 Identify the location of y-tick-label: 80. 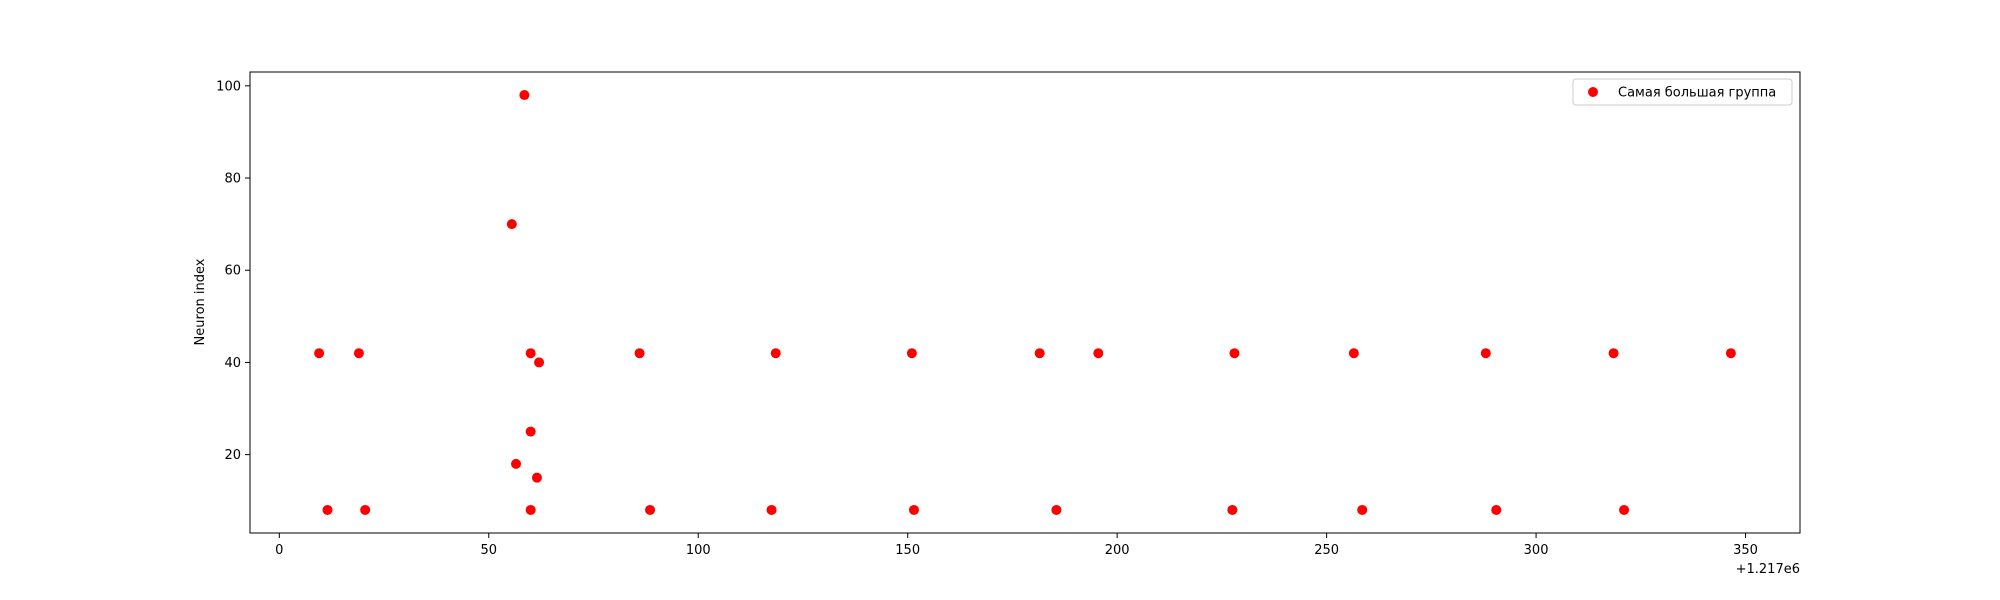
(232, 179).